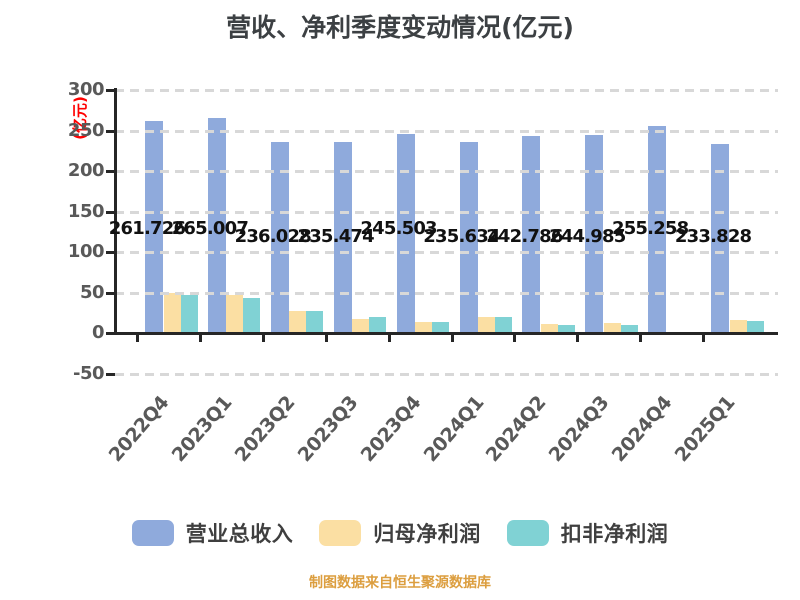  Describe the element at coordinates (614, 534) in the screenshot. I see `legend-label-non-gaap-net-profit: 扣非净利润` at that location.